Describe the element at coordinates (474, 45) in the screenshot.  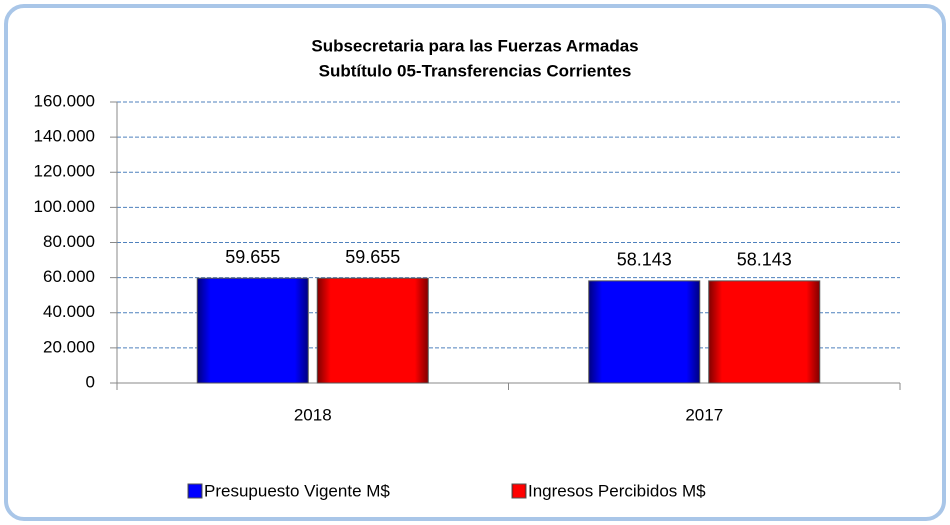
I see `chart-title: Subsecretaria para las Fuerzas Armadas` at that location.